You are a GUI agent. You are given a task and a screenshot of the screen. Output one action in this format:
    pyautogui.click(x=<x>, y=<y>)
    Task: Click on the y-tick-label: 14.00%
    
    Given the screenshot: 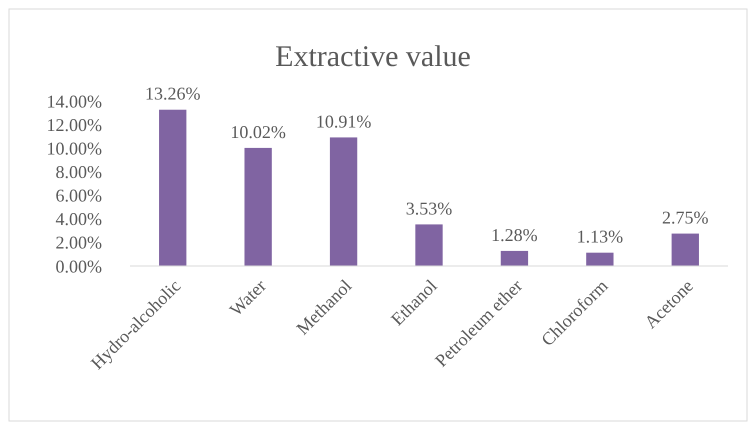 What is the action you would take?
    pyautogui.click(x=74, y=101)
    